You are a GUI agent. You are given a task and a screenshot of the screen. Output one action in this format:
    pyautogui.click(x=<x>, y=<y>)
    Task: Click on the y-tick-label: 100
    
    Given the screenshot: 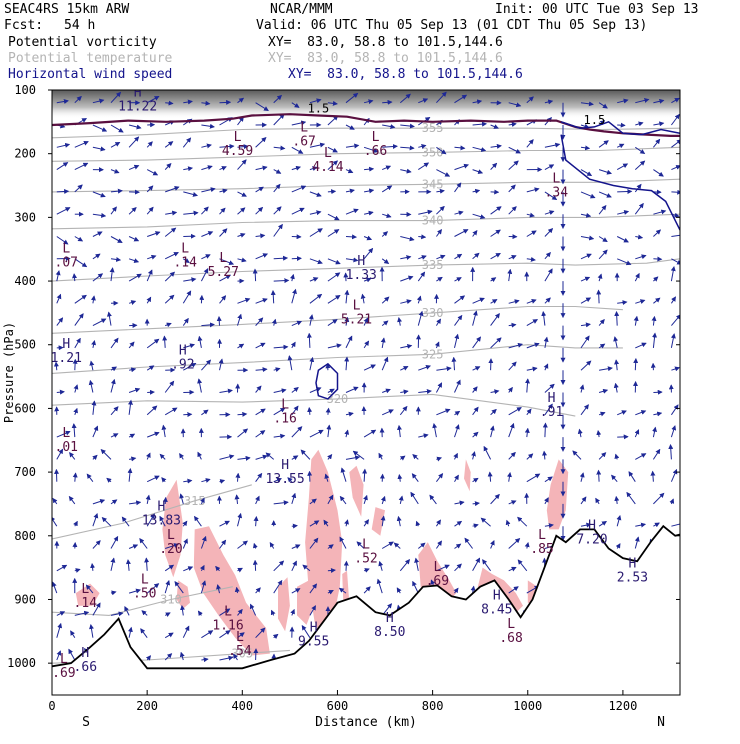 What is the action you would take?
    pyautogui.click(x=25, y=90)
    